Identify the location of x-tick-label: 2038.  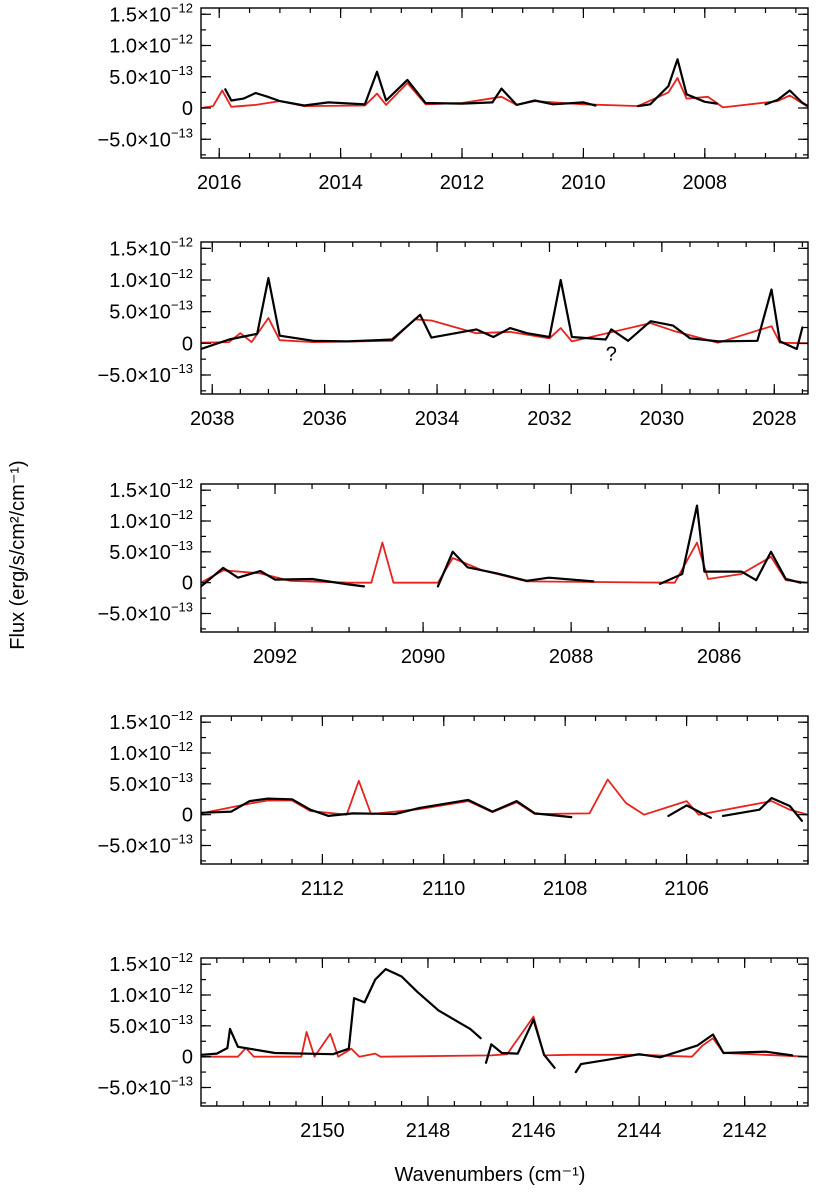
(212, 419).